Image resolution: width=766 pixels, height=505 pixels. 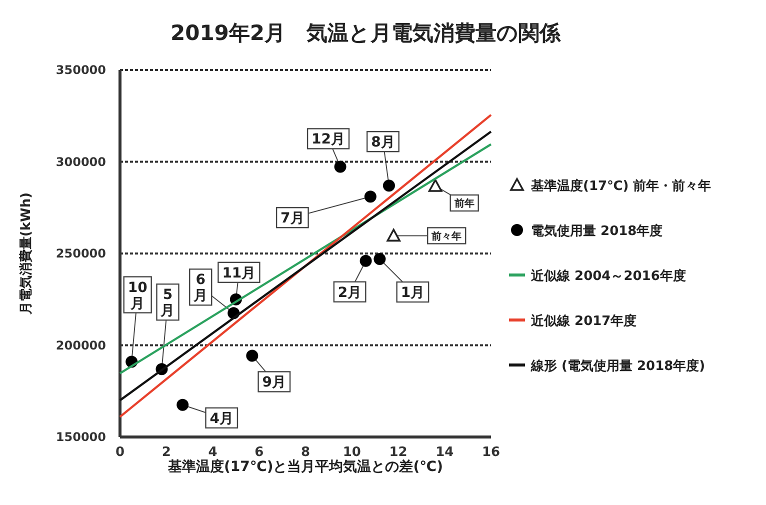 I want to click on y-tick-label: 350000, so click(x=81, y=70).